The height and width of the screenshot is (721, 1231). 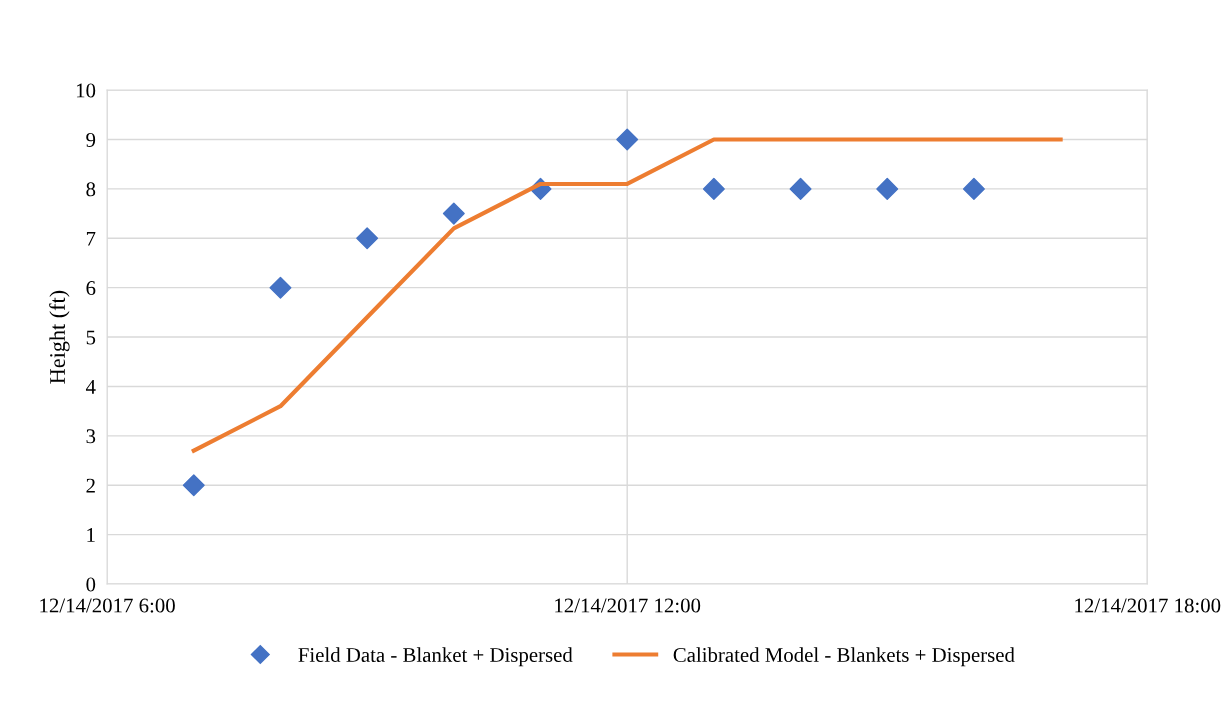 I want to click on y-tick-label: 1, so click(x=91, y=535).